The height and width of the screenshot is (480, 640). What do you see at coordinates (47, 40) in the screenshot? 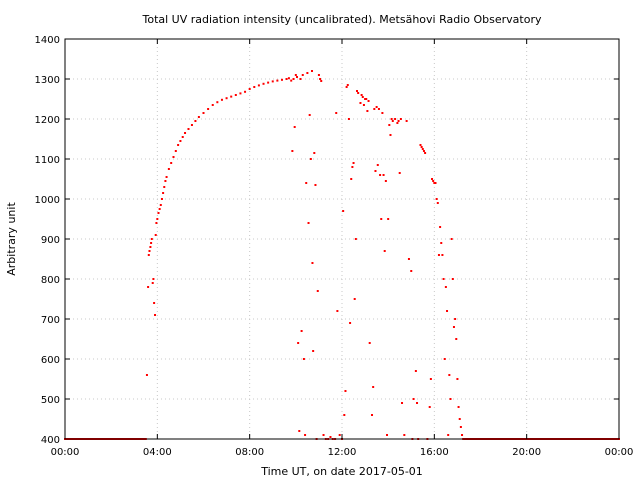
I see `y-tick-label: 1400` at bounding box center [47, 40].